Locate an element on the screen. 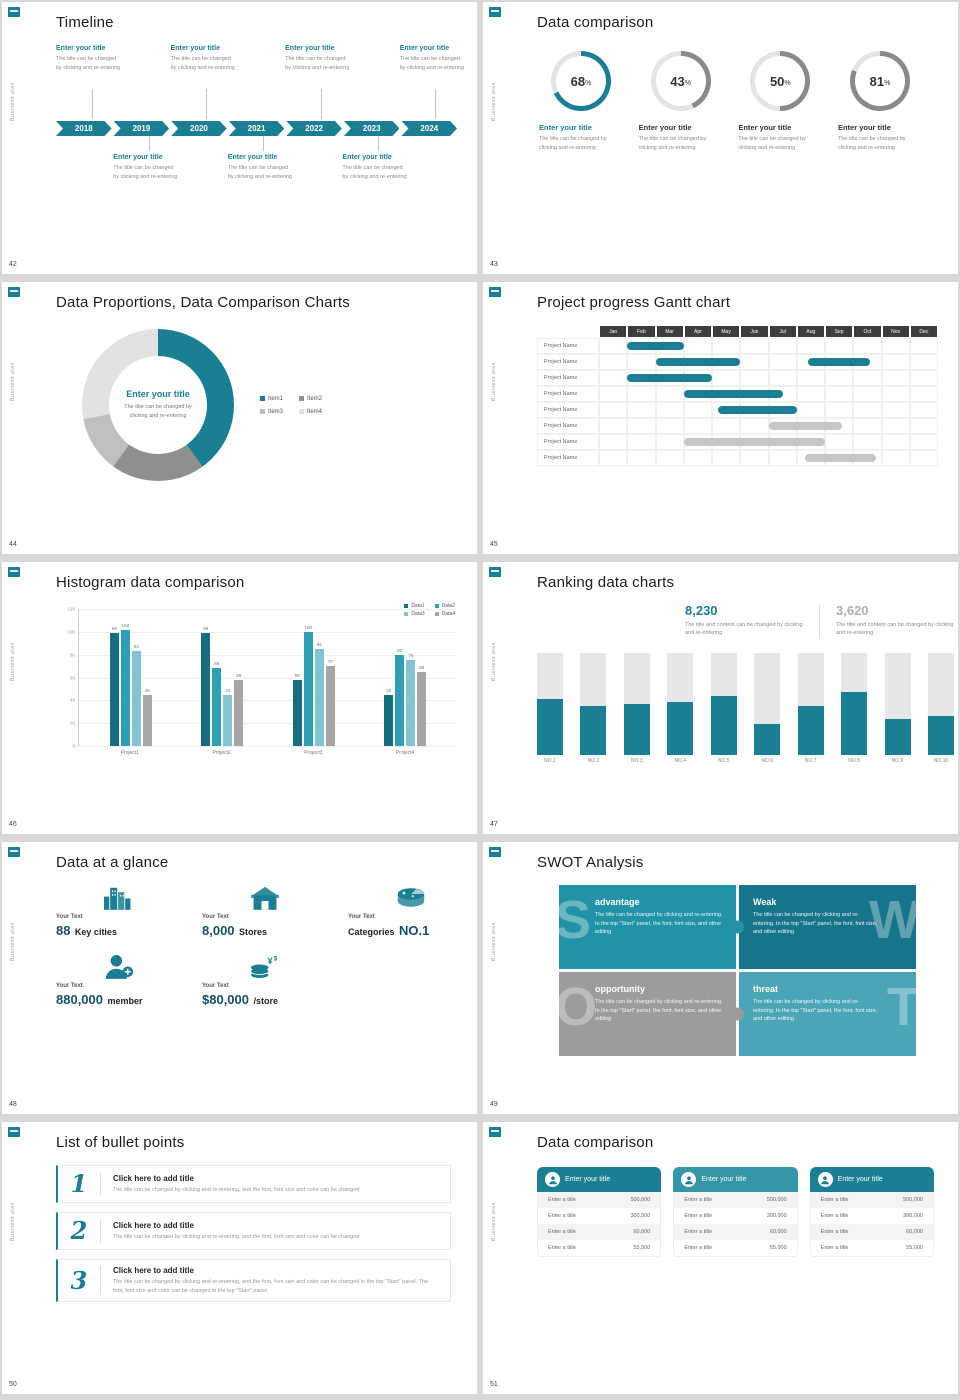  gantt-month: Jan is located at coordinates (613, 331).